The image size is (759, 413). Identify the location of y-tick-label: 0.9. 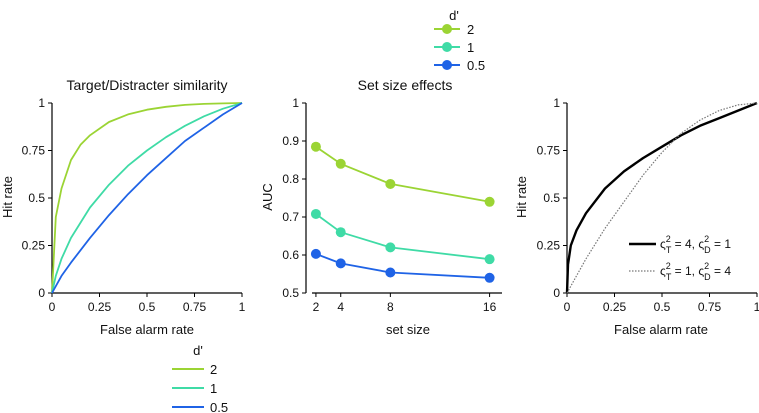
(290, 141).